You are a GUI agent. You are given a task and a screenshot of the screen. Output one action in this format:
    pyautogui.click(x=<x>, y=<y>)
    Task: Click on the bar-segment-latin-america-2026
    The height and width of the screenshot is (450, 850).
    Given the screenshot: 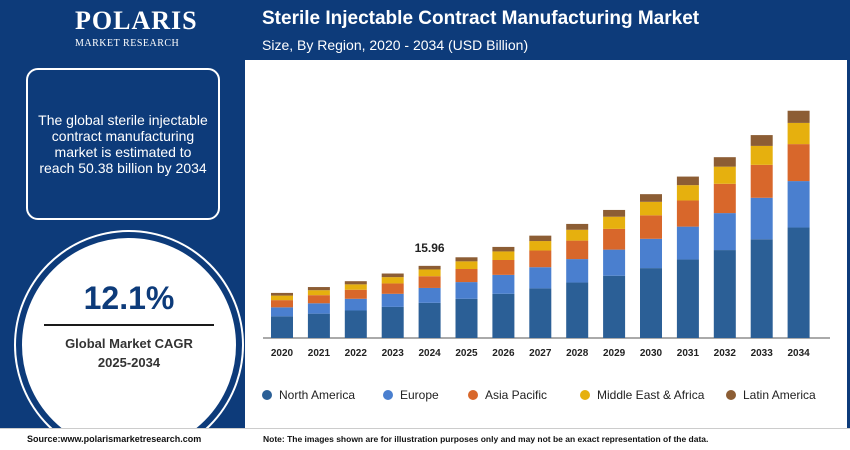 What is the action you would take?
    pyautogui.click(x=503, y=249)
    